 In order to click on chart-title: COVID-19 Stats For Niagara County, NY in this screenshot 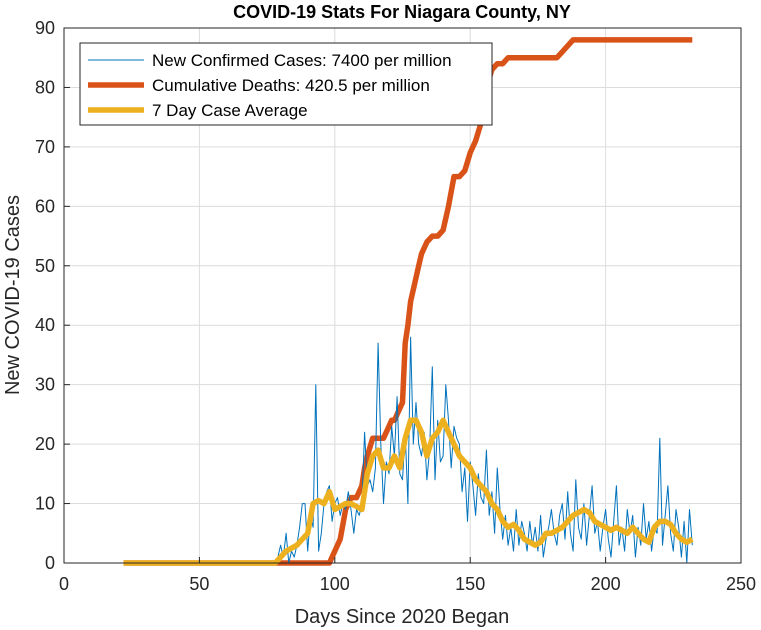, I will do `click(402, 12)`.